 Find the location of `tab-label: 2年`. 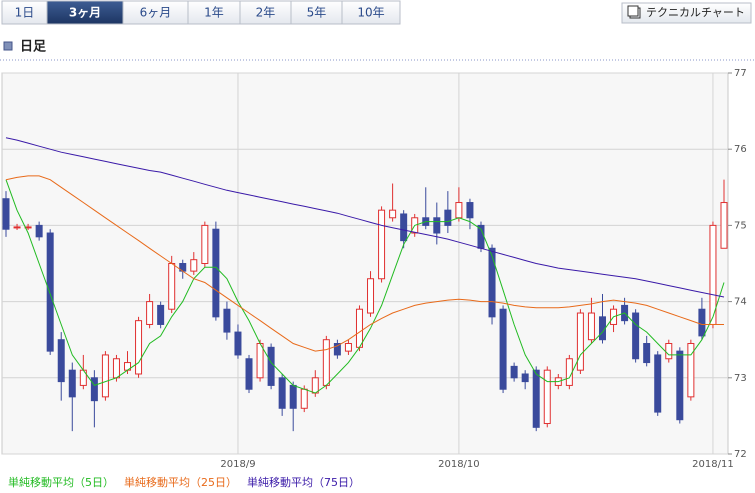

tab-label: 2年 is located at coordinates (266, 13).